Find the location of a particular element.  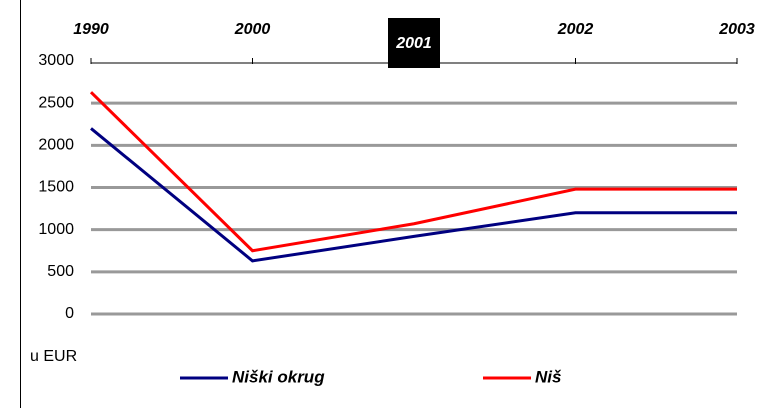

x-tick-label: 2000 is located at coordinates (252, 29).